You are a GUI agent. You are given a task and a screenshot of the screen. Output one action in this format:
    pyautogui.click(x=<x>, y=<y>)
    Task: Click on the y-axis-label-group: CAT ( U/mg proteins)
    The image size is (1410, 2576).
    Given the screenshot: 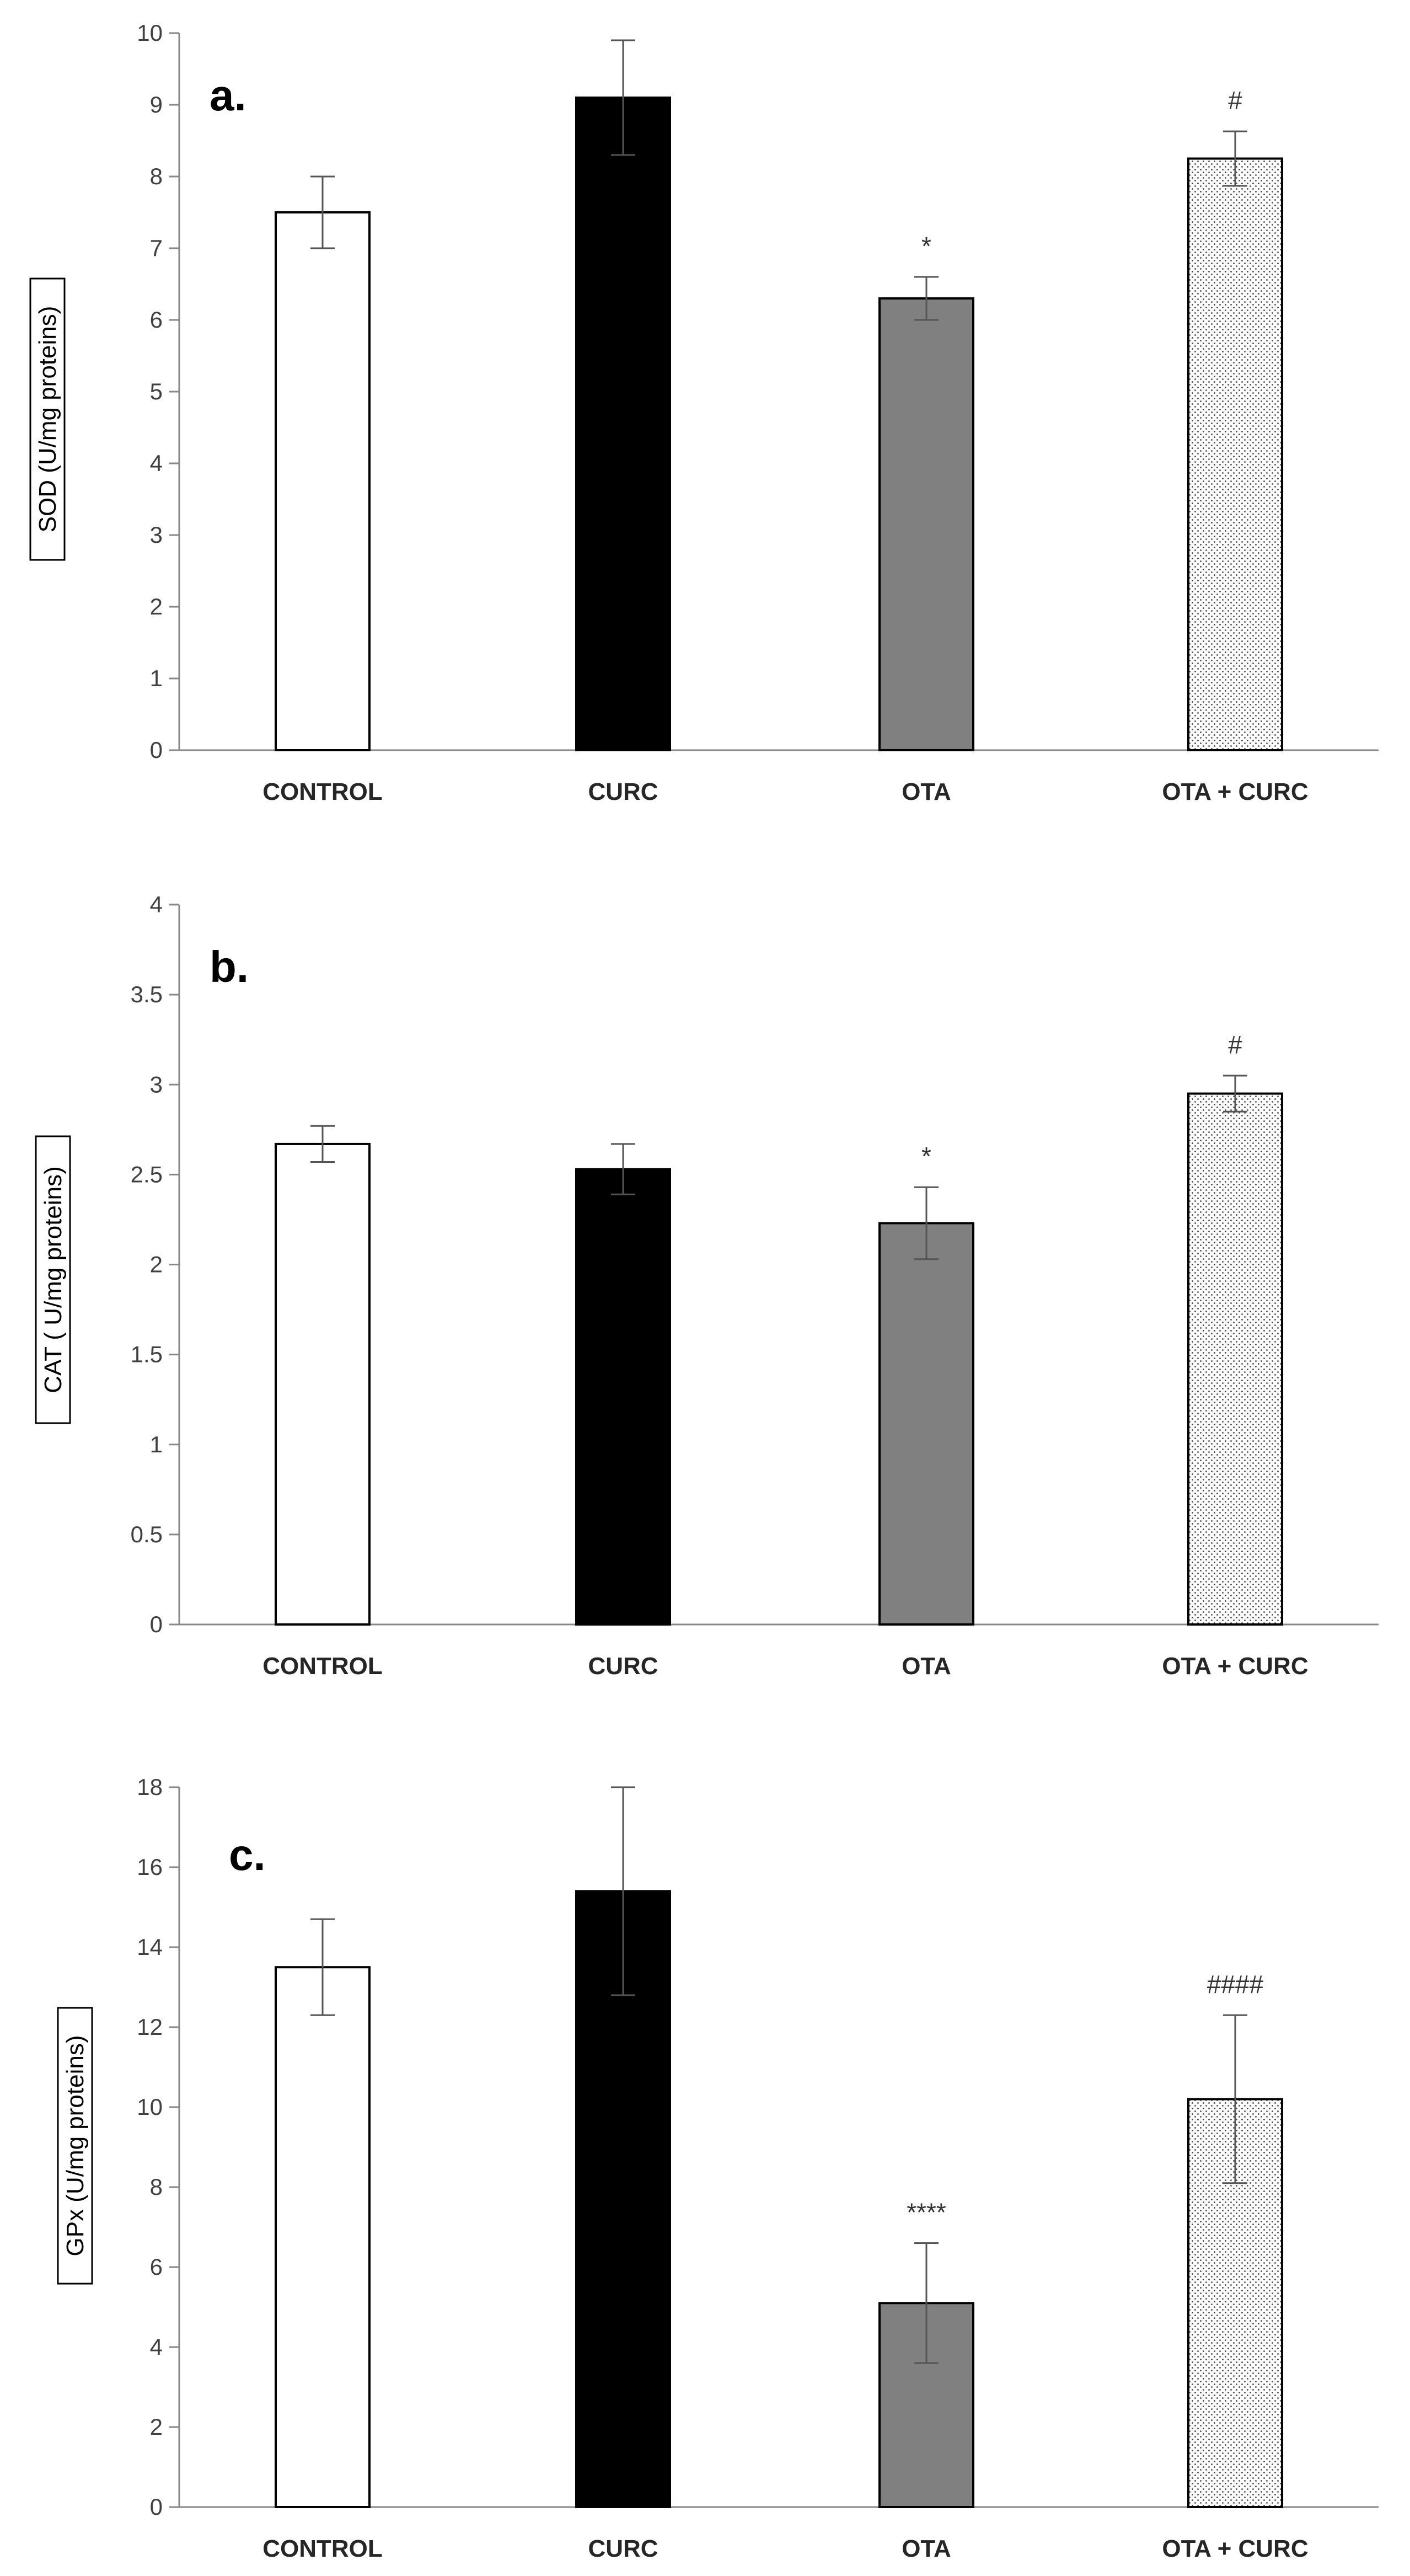 What is the action you would take?
    pyautogui.click(x=53, y=1279)
    